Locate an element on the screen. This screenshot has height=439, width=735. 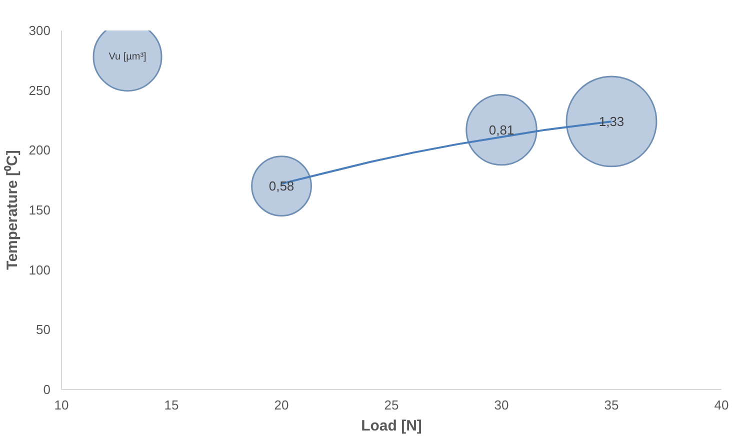
y-tick-label: 0 is located at coordinates (47, 389).